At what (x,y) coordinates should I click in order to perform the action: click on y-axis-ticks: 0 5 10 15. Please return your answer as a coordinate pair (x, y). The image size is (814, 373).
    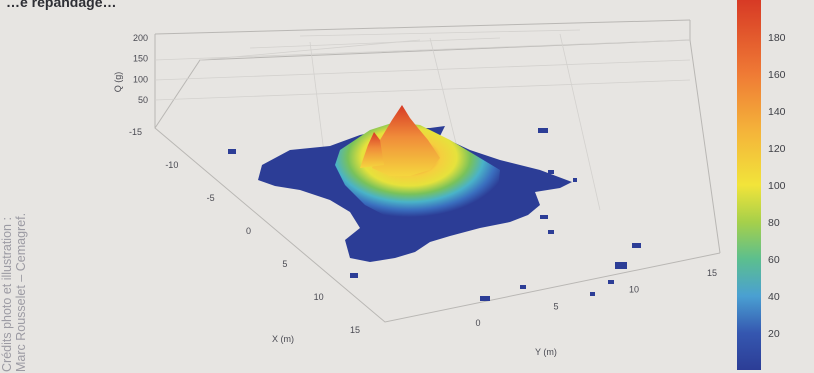
    Looking at the image, I should click on (596, 298).